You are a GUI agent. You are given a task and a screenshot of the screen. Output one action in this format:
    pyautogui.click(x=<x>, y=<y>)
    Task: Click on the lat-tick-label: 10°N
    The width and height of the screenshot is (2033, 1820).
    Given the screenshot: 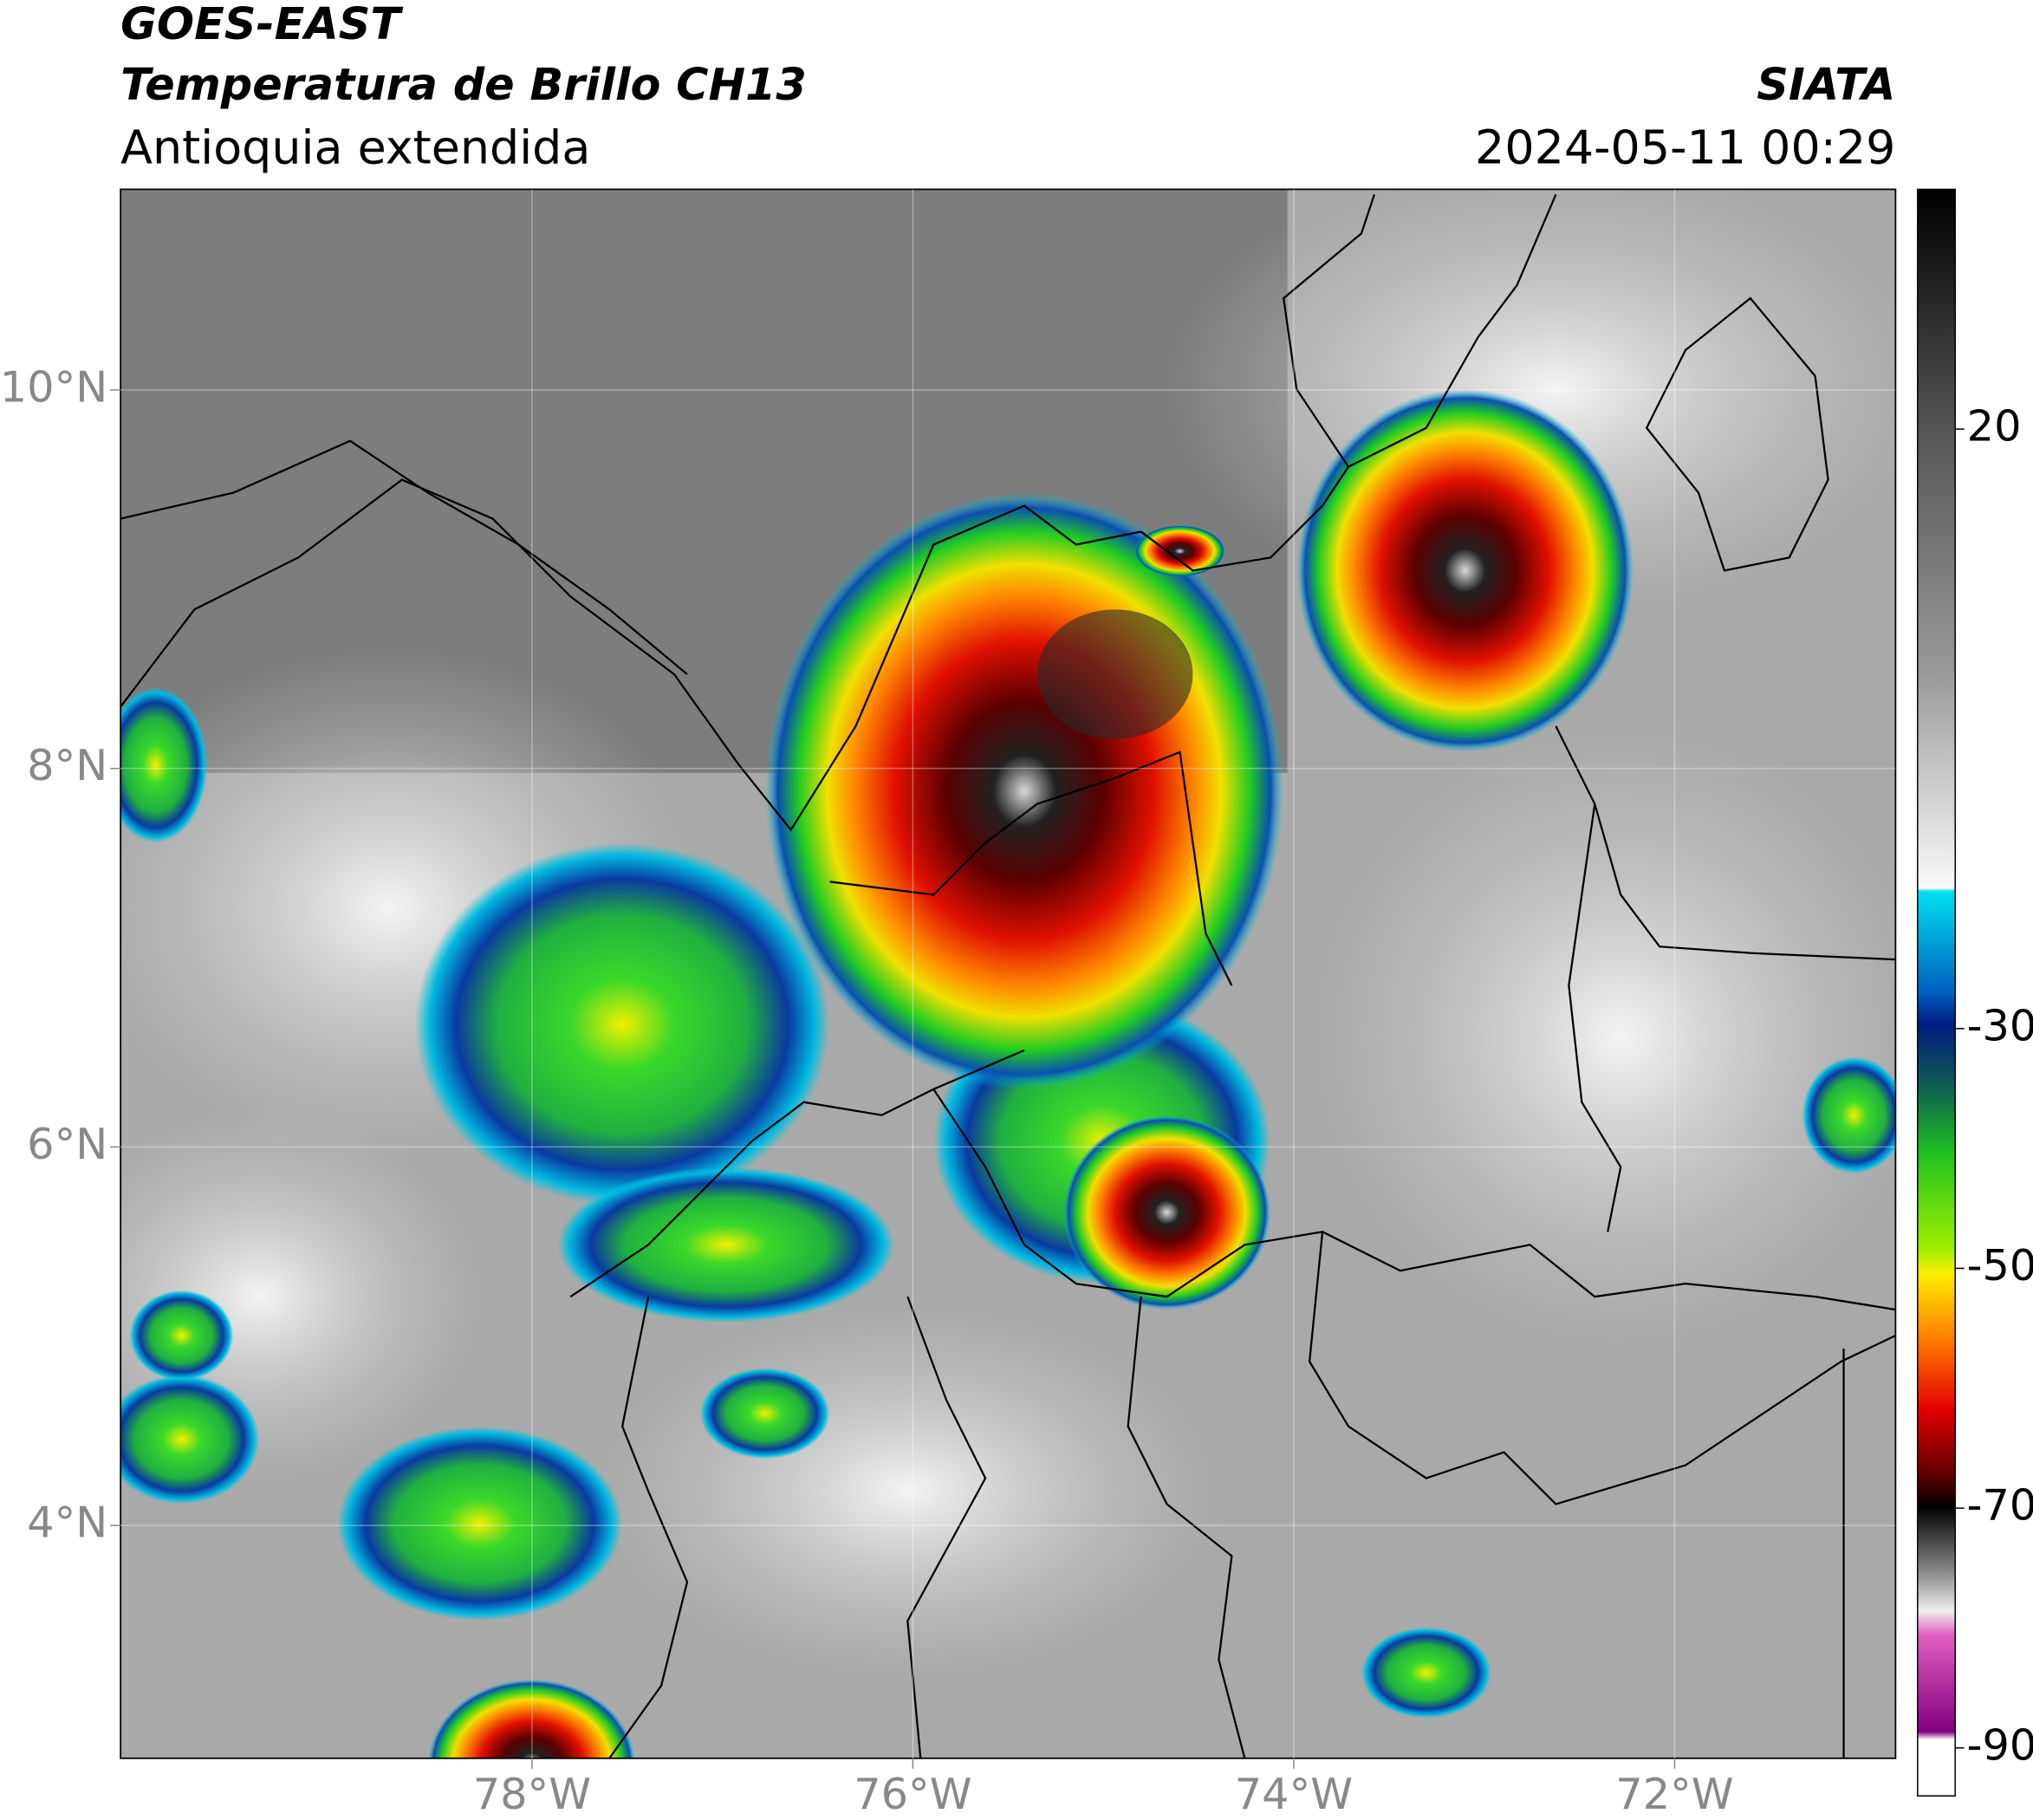 What is the action you would take?
    pyautogui.click(x=53, y=386)
    